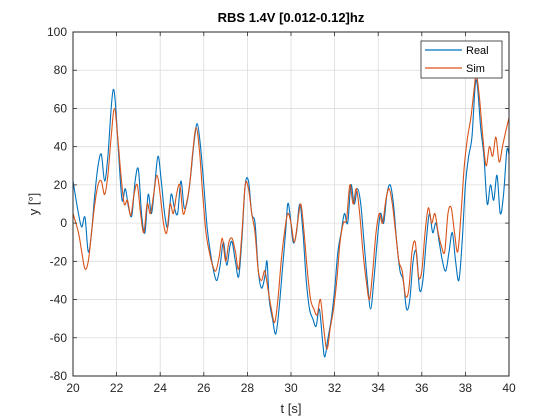 The height and width of the screenshot is (420, 560). Describe the element at coordinates (379, 388) in the screenshot. I see `x-tick-label: 34` at that location.